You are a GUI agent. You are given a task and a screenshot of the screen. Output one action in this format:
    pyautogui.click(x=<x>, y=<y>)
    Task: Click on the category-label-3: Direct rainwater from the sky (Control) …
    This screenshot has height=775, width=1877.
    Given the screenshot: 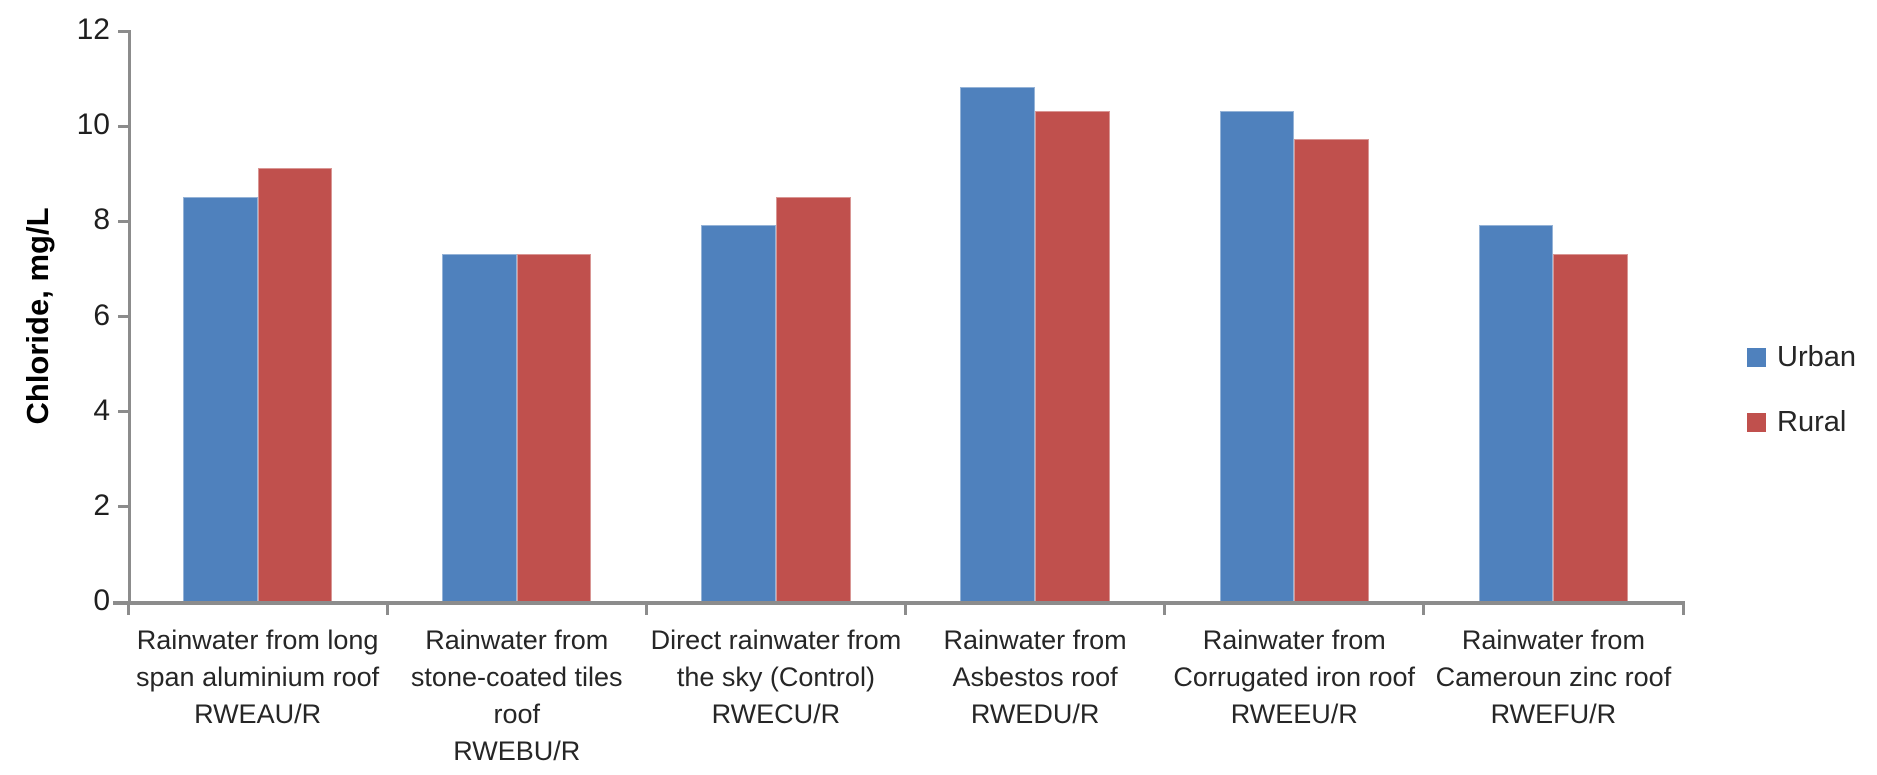 What is the action you would take?
    pyautogui.click(x=776, y=677)
    